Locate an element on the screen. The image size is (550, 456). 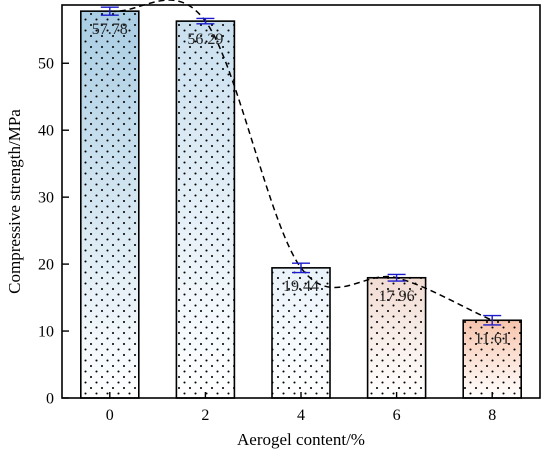
y-tick-label: 10 is located at coordinates (46, 332).